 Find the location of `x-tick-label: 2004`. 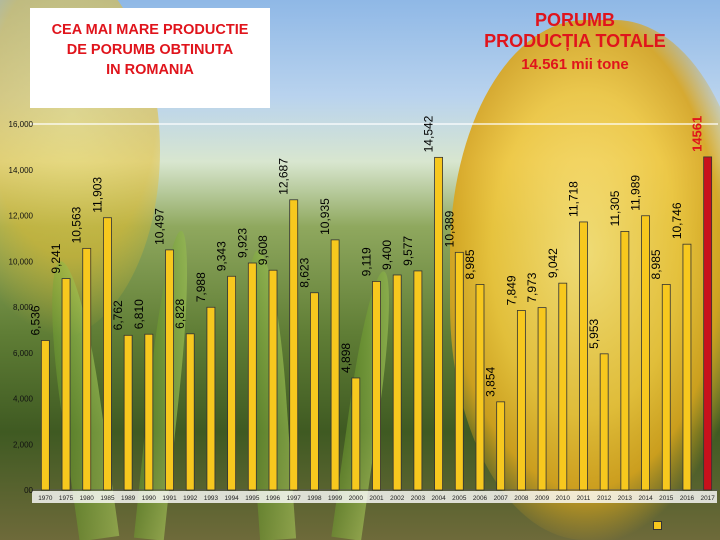

x-tick-label: 2004 is located at coordinates (438, 498).